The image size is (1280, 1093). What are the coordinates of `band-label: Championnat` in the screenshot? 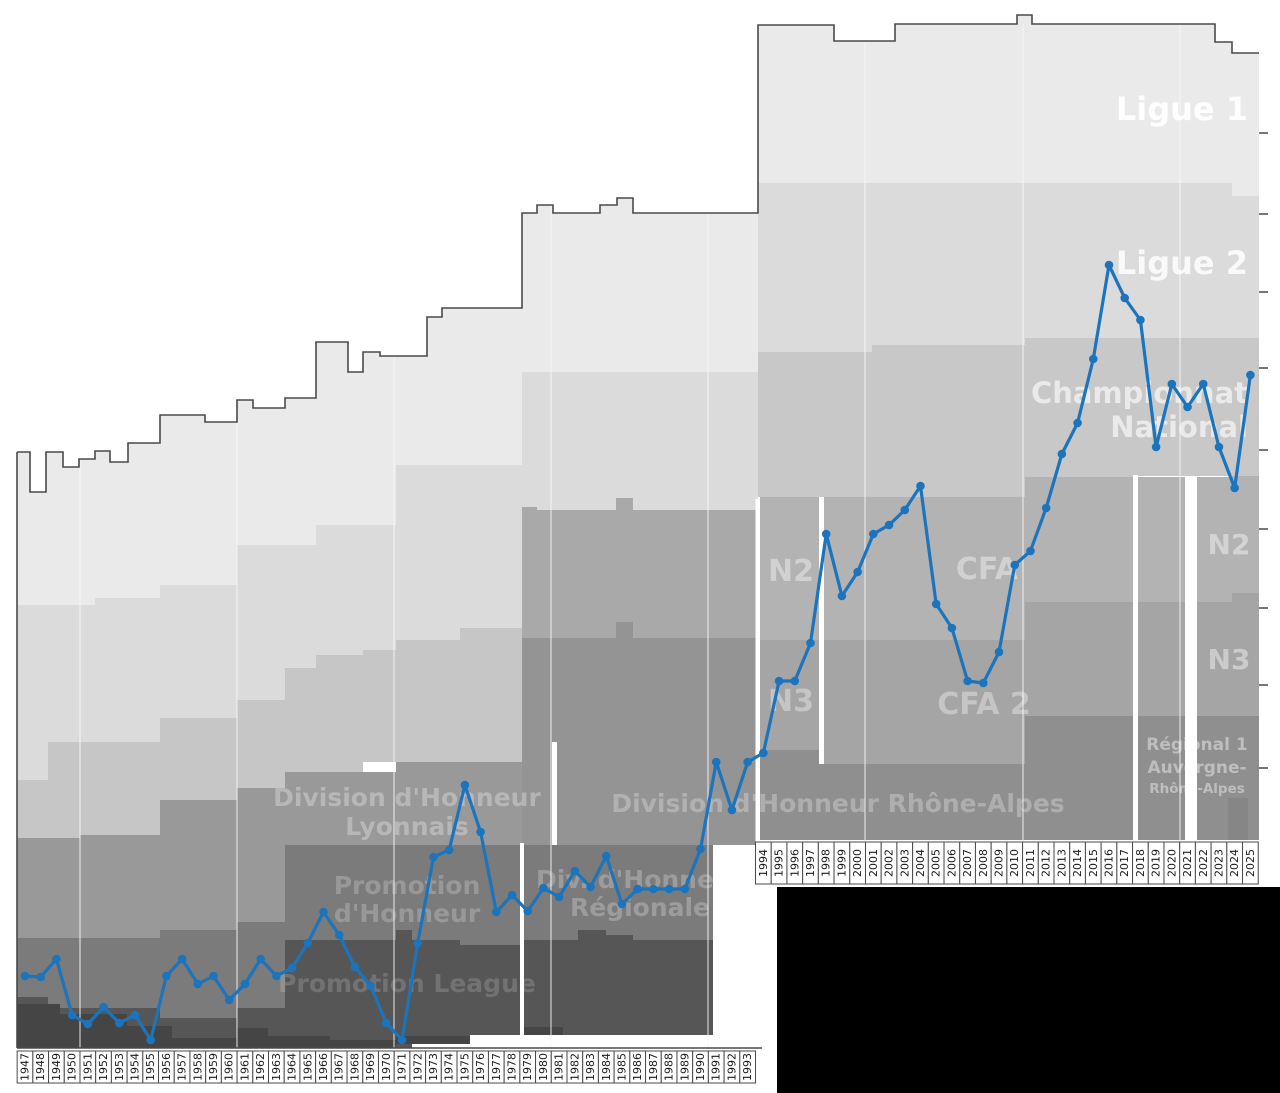 It's located at (1139, 393).